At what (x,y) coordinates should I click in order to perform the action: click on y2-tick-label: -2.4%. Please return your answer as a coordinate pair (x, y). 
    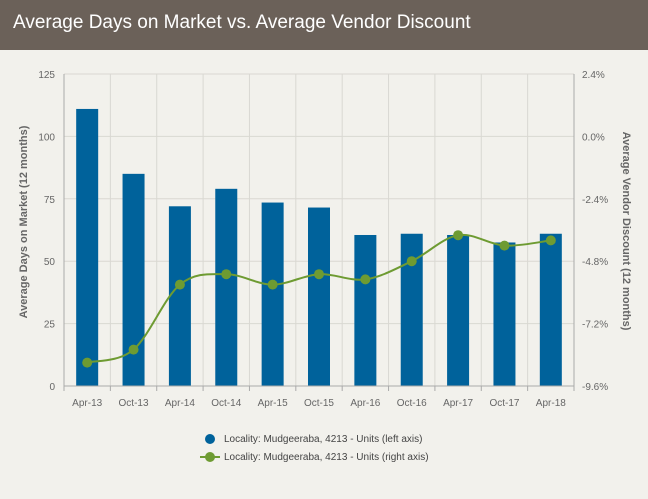
    Looking at the image, I should click on (595, 200).